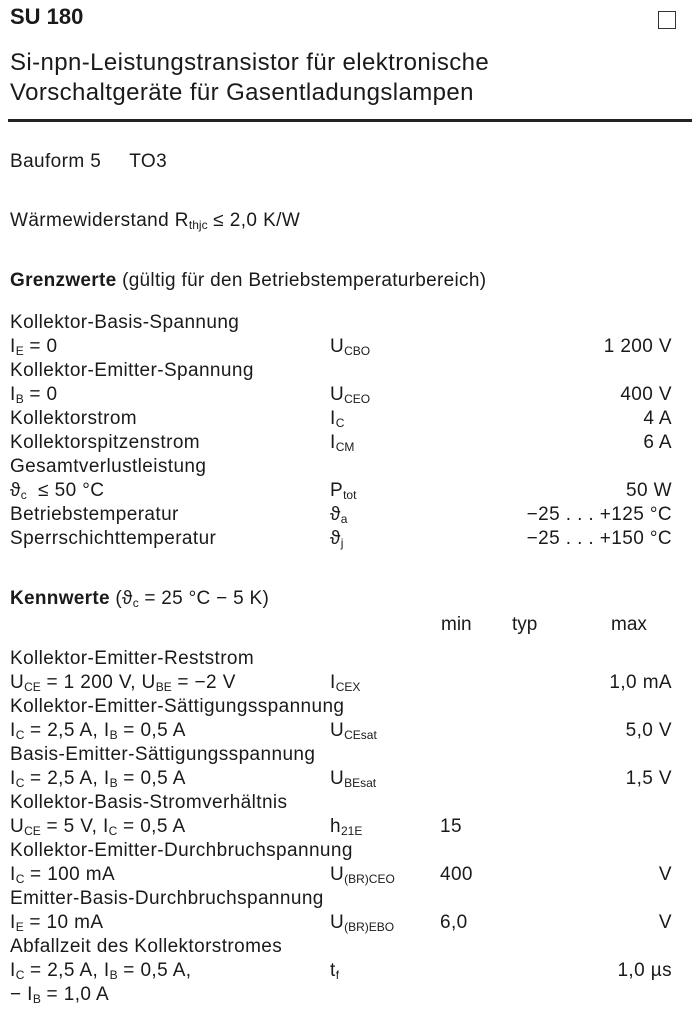  Describe the element at coordinates (151, 778) in the screenshot. I see `text-run: = 0,5 A` at that location.